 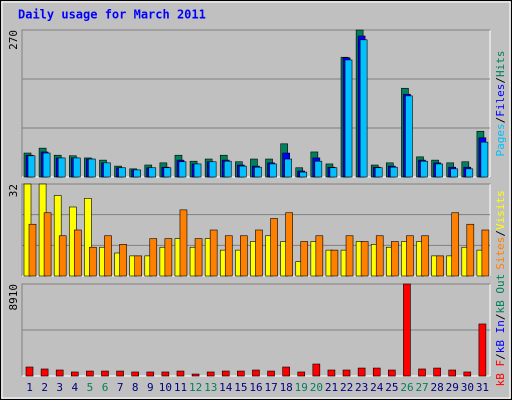 What do you see at coordinates (452, 387) in the screenshot?
I see `x-tick-label: 29` at bounding box center [452, 387].